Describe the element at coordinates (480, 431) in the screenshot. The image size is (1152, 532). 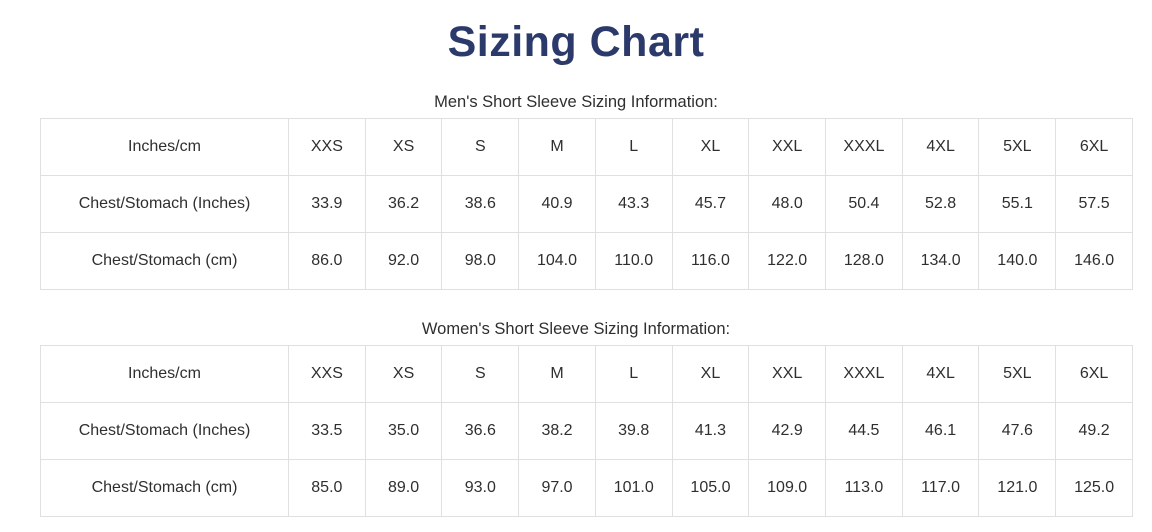
I see `measurement-cell: 36.6` at that location.